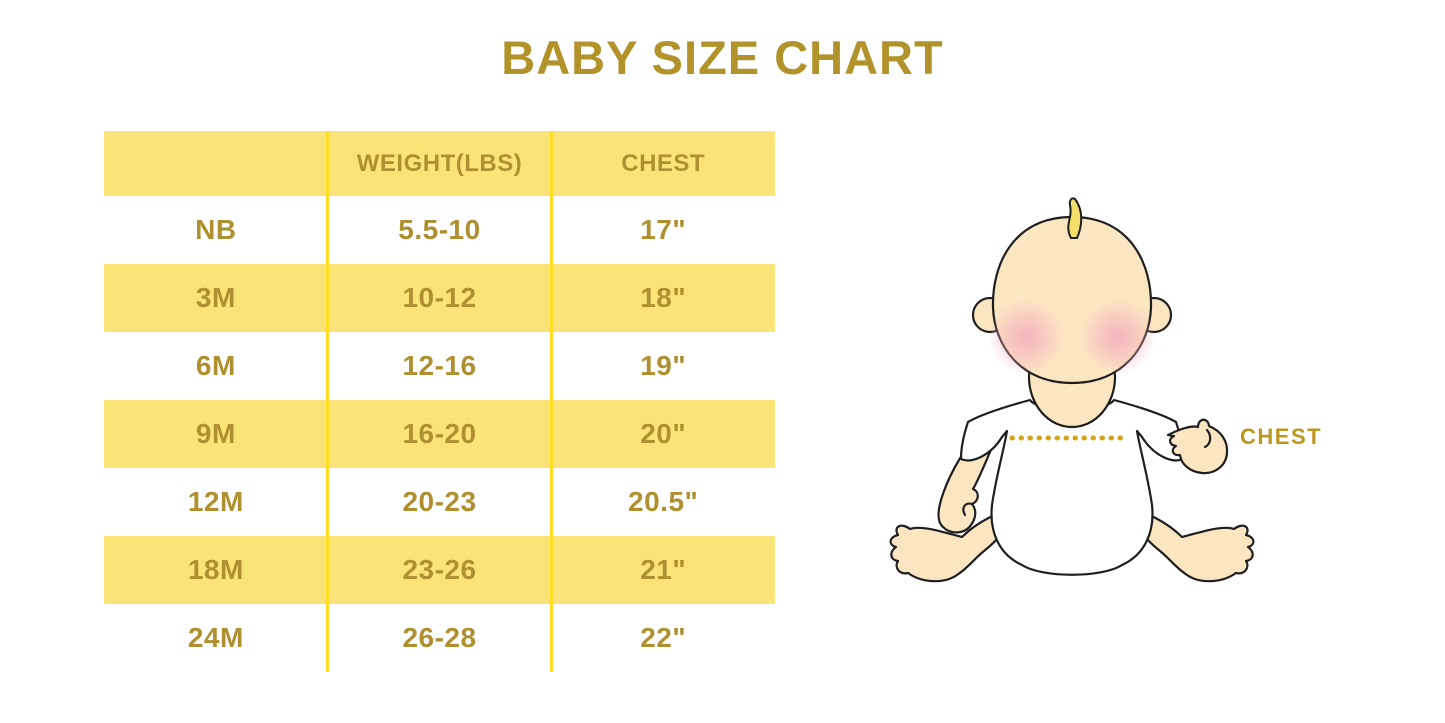  I want to click on chest-cell: 17", so click(663, 229).